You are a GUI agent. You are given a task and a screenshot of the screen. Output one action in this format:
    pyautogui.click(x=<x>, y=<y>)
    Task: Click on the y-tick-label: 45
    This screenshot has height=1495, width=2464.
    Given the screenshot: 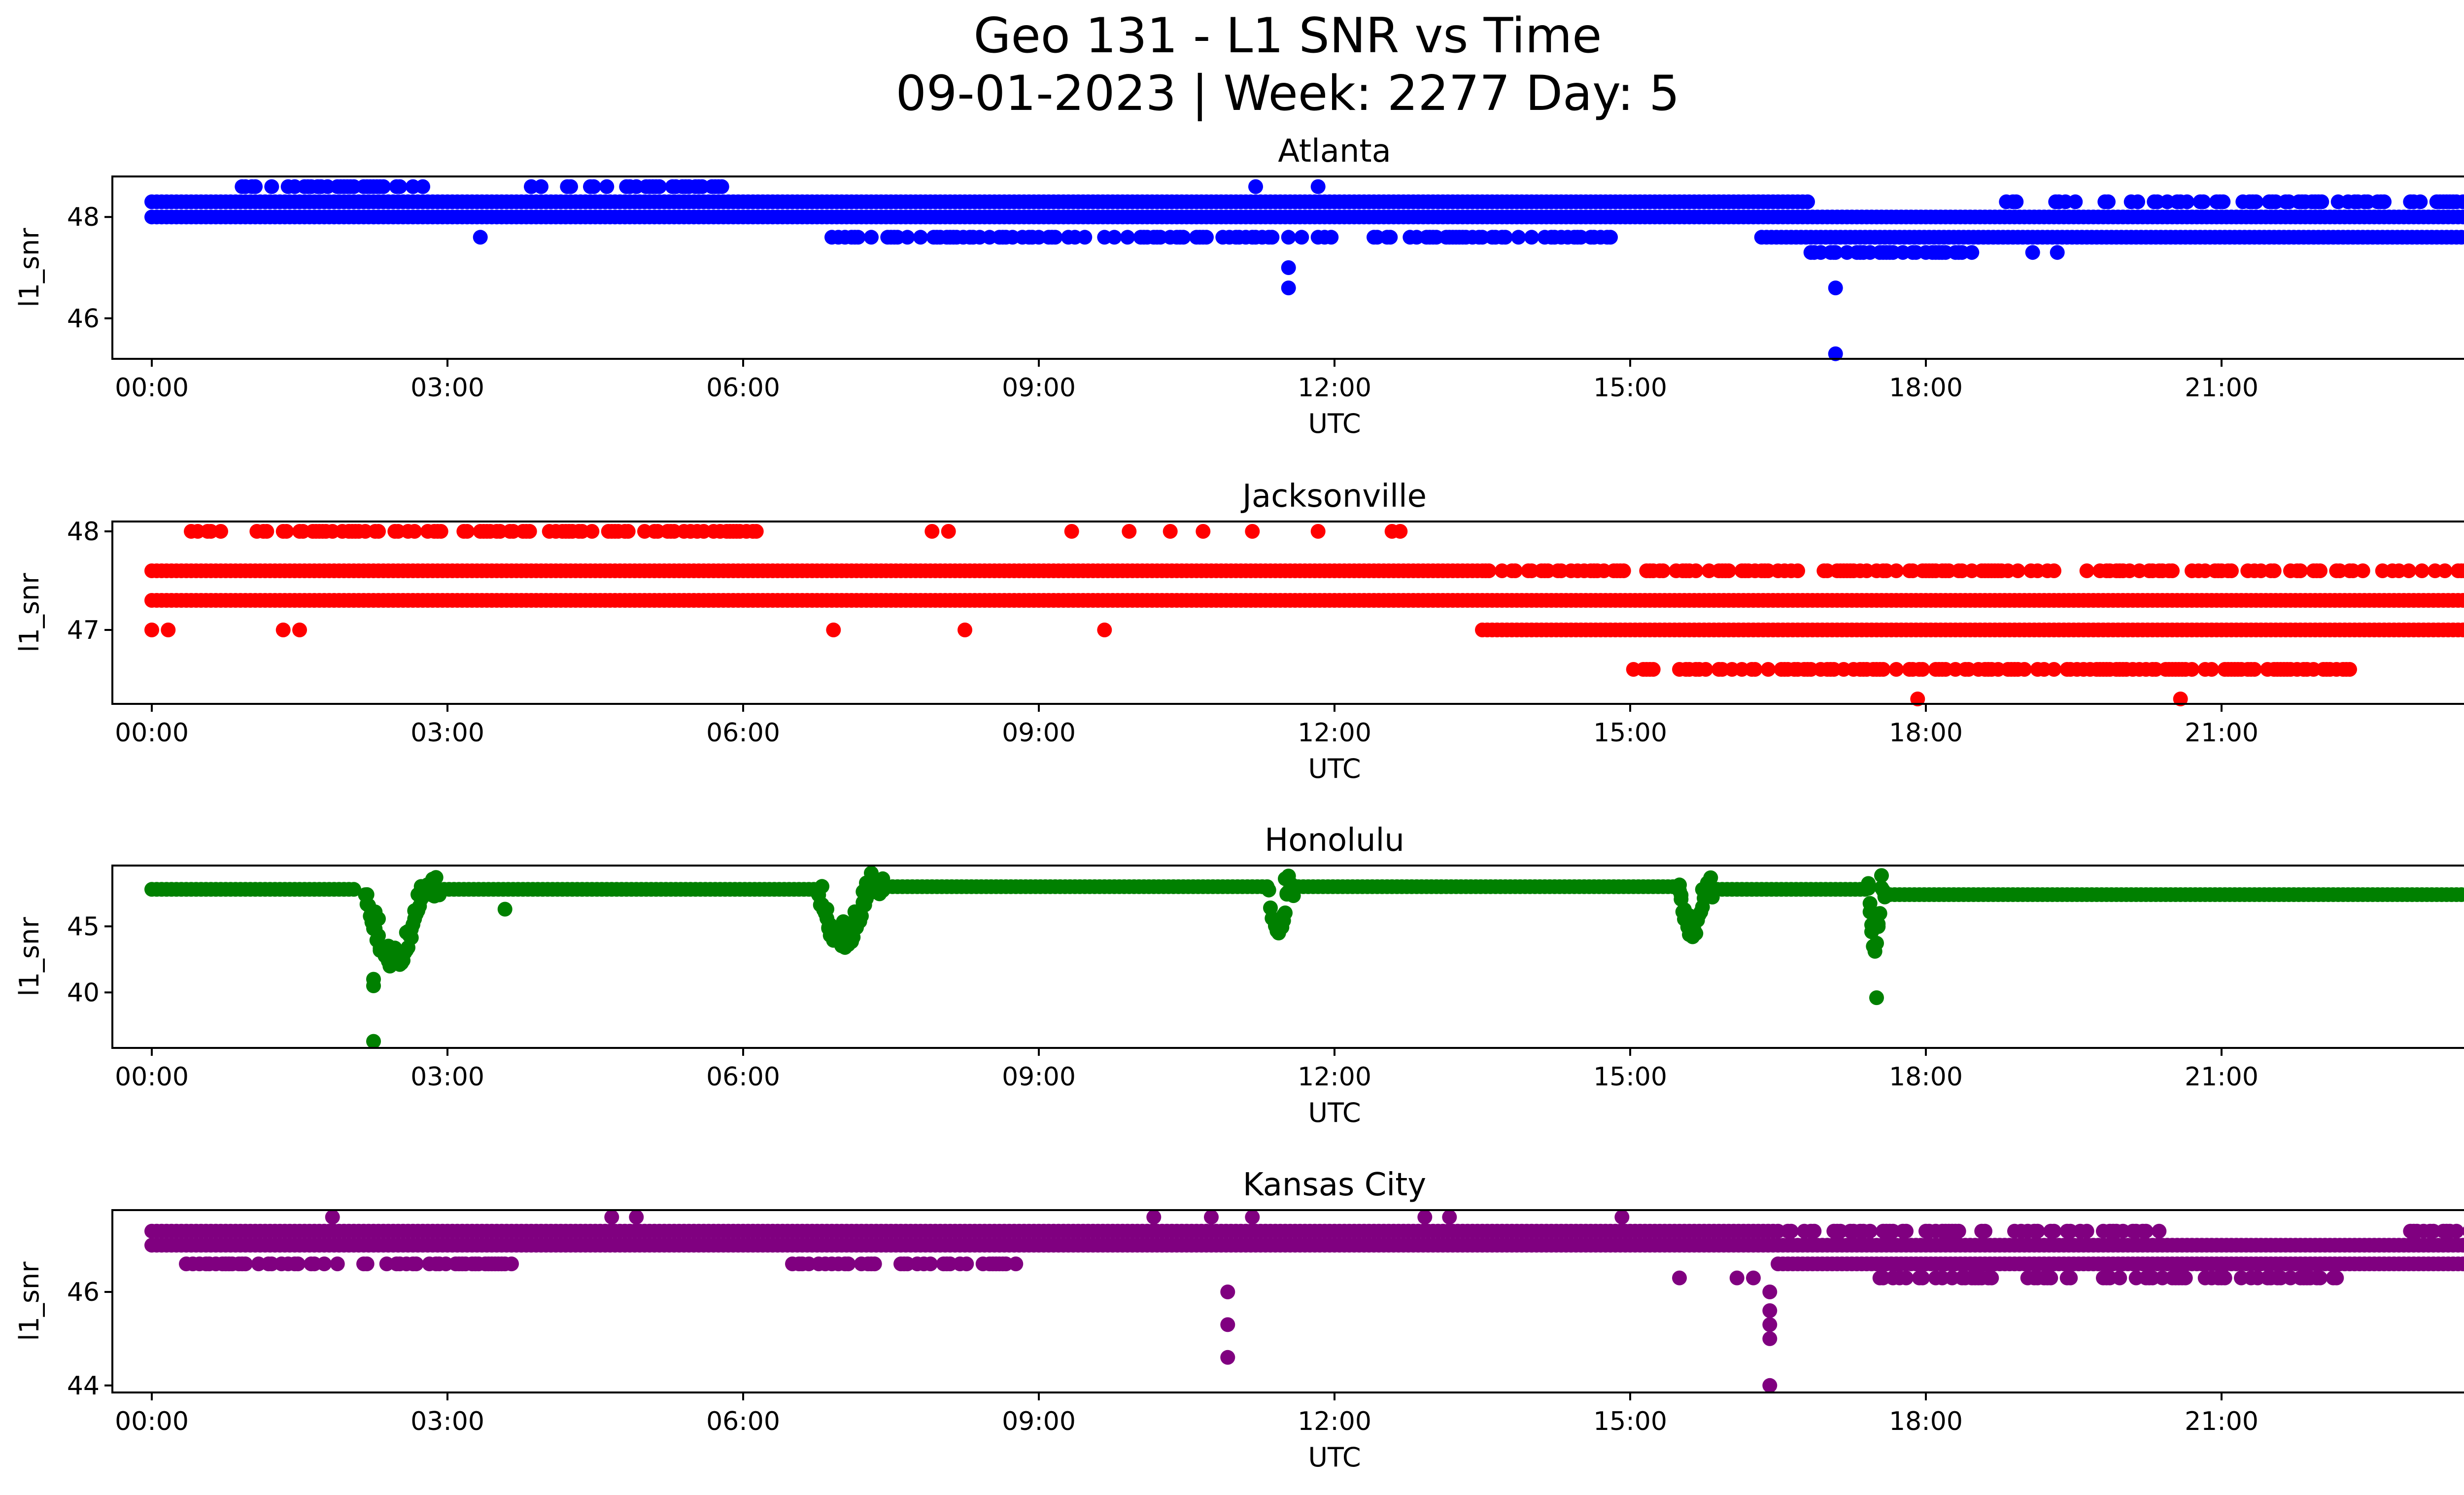 What is the action you would take?
    pyautogui.click(x=83, y=926)
    